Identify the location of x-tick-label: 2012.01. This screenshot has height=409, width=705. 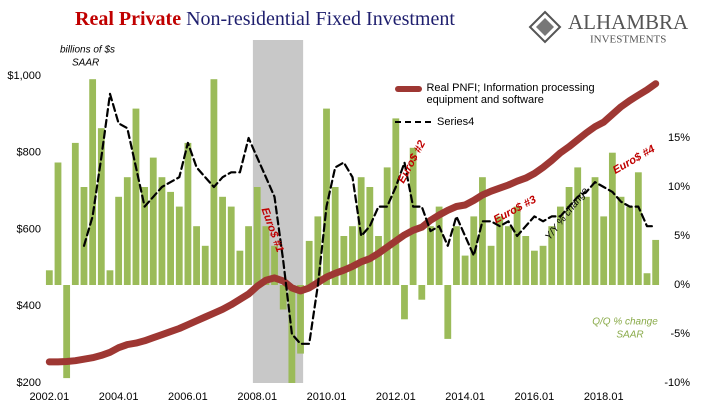
(396, 397).